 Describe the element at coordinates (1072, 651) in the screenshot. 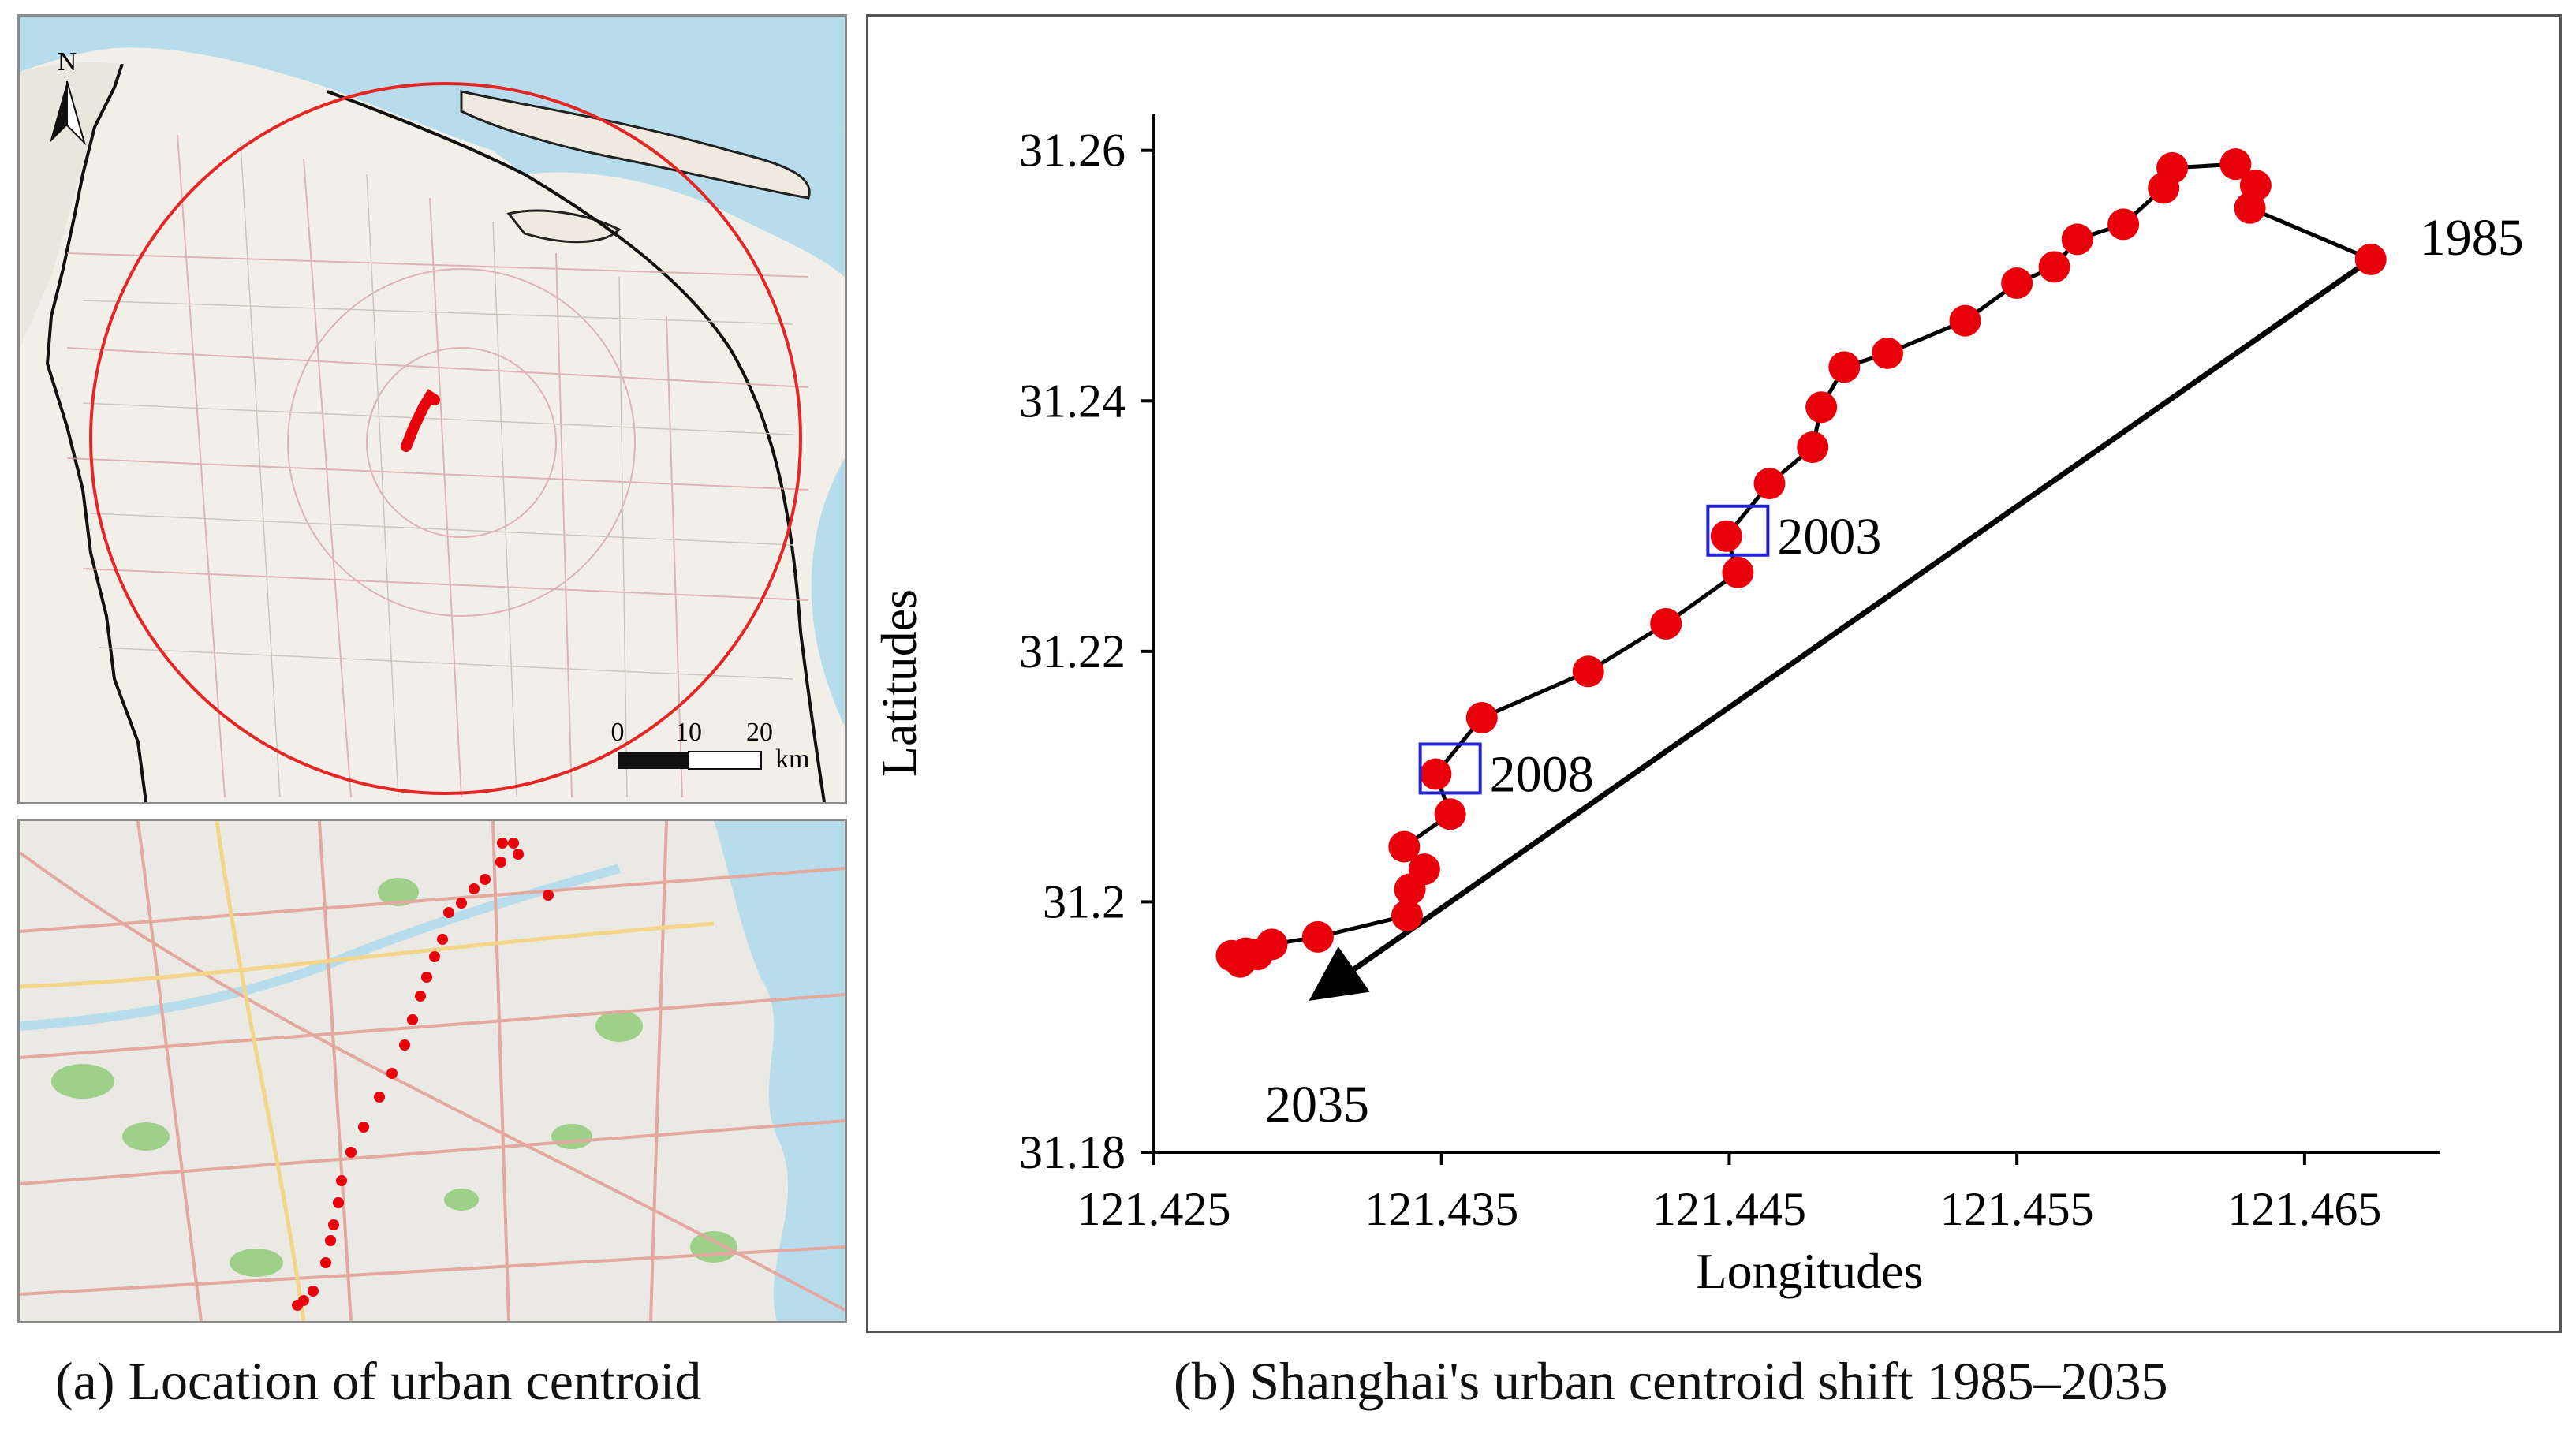

I see `y-tick-label: 31.22` at that location.